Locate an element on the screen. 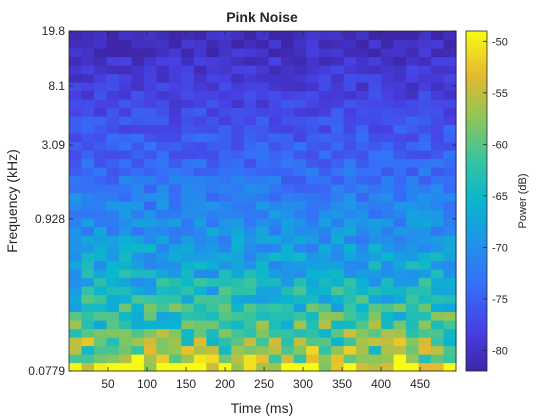  y-tick-label: 19.8 is located at coordinates (54, 31).